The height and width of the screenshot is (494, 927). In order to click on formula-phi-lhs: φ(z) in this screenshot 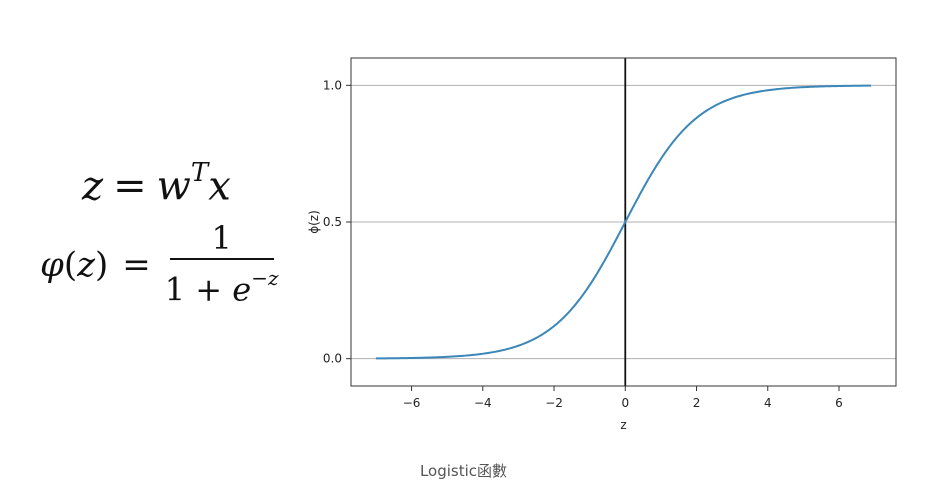, I will do `click(74, 265)`.